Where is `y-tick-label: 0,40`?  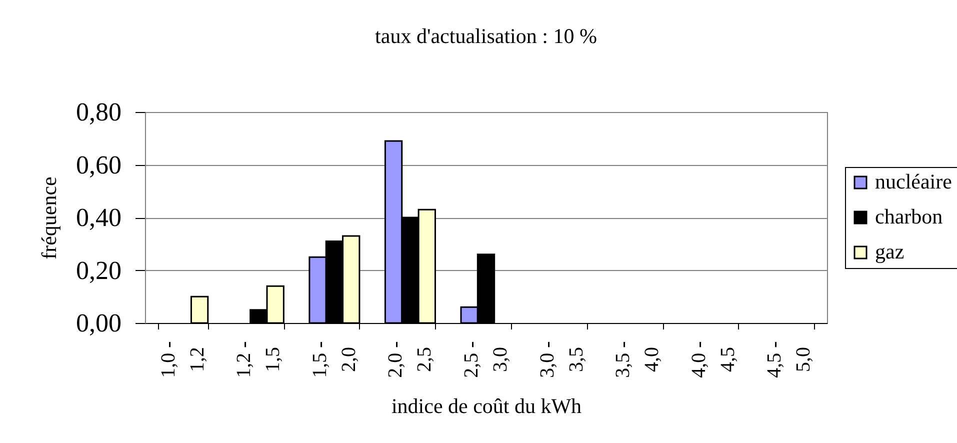 y-tick-label: 0,40 is located at coordinates (99, 217).